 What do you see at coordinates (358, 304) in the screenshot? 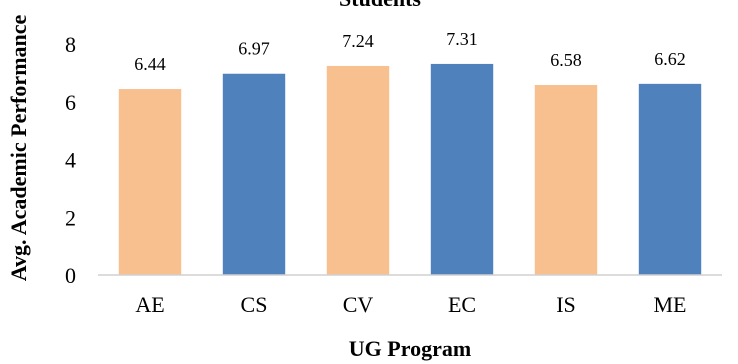
I see `x-tick-label: CV` at bounding box center [358, 304].